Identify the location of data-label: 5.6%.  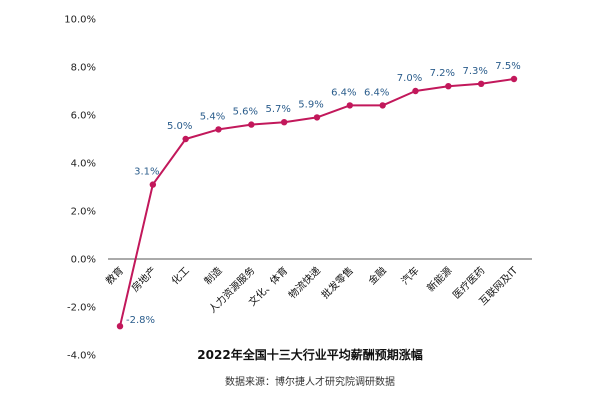
(245, 112).